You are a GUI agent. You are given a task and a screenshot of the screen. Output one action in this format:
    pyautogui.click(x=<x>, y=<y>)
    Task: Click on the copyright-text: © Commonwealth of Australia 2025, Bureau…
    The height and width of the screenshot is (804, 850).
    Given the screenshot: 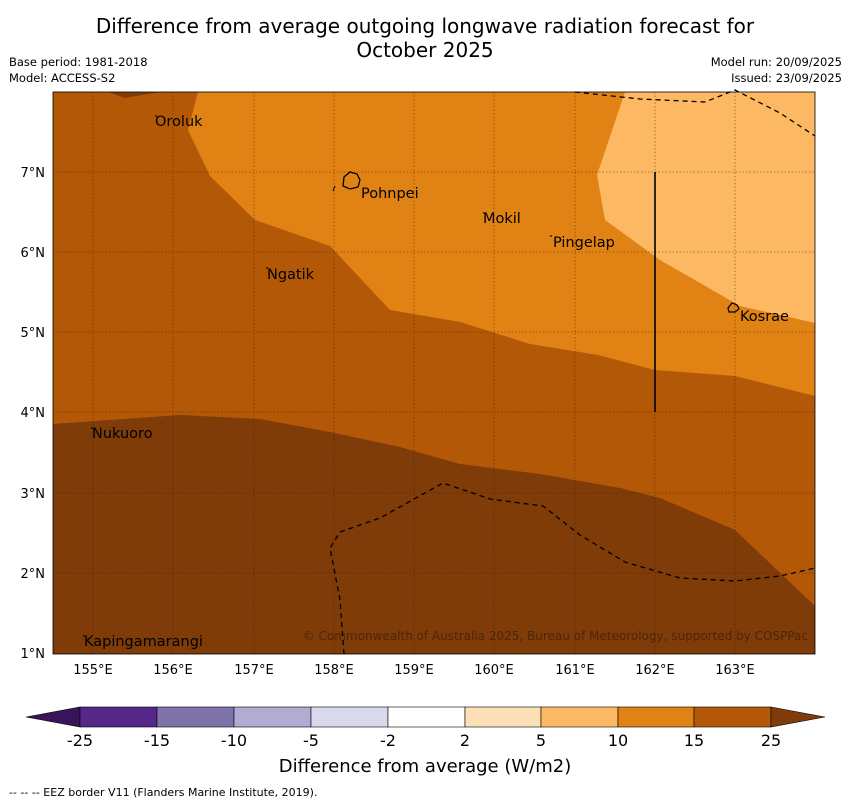 What is the action you would take?
    pyautogui.click(x=555, y=636)
    